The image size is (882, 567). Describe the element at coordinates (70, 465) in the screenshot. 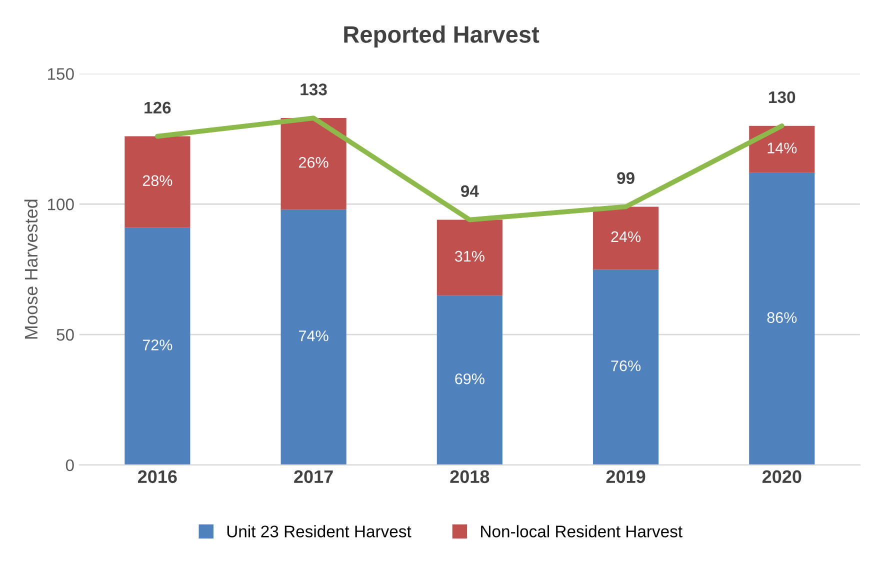

I see `y-tick-label: 0` at that location.